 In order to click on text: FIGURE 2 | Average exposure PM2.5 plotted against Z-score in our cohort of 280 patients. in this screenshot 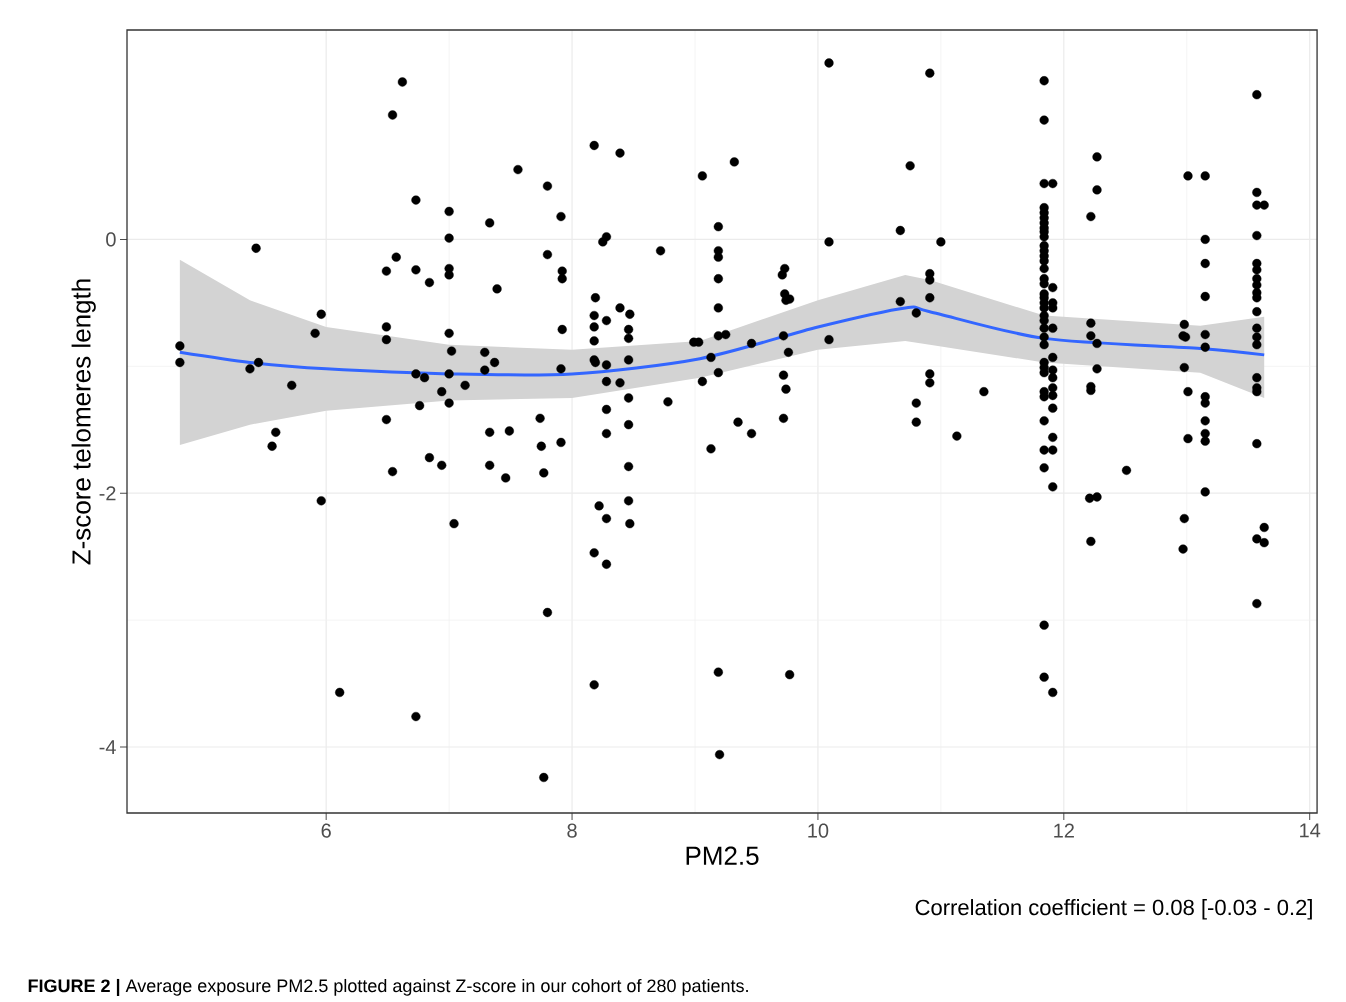, I will do `click(388, 987)`.